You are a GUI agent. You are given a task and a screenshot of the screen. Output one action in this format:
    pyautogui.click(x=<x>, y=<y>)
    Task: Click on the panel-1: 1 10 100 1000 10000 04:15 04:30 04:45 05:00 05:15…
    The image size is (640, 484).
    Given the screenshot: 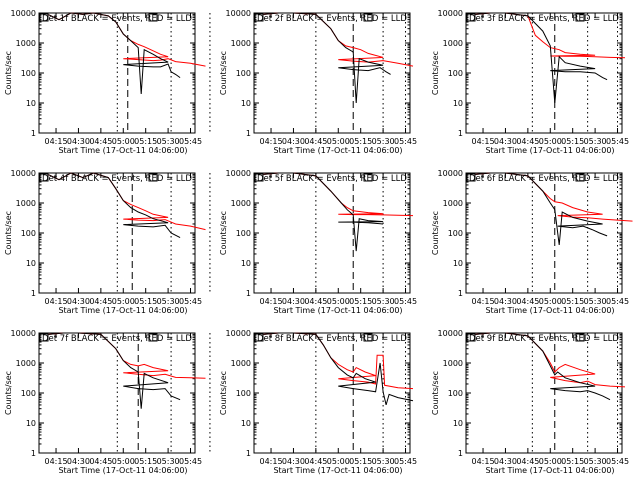 What is the action you would take?
    pyautogui.click(x=107, y=82)
    